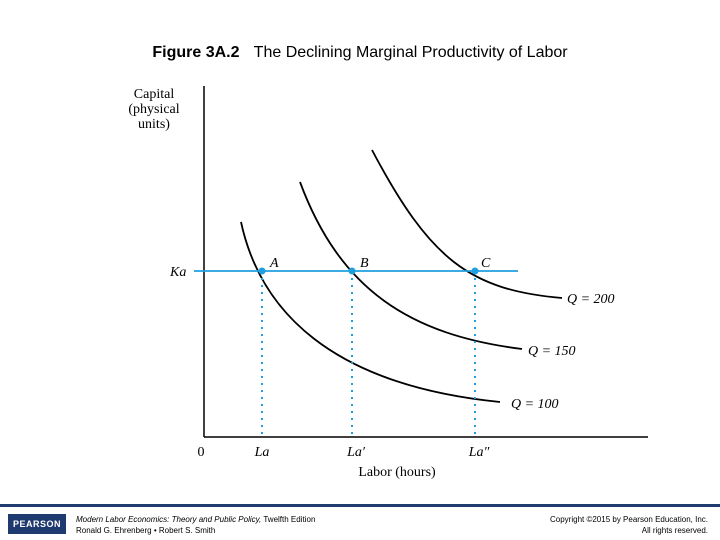 This screenshot has width=720, height=540. I want to click on point-b-label: B, so click(364, 263).